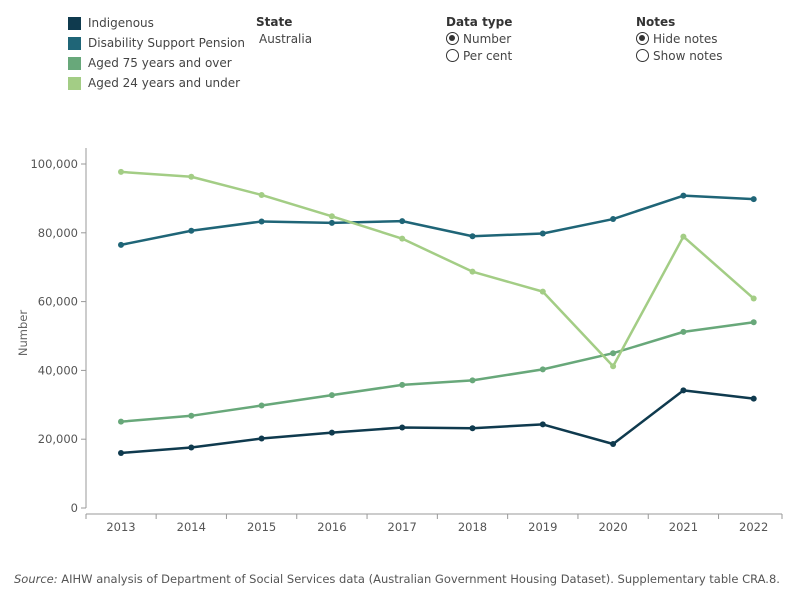 This screenshot has width=800, height=600. I want to click on state-filter: State Australia, so click(284, 30).